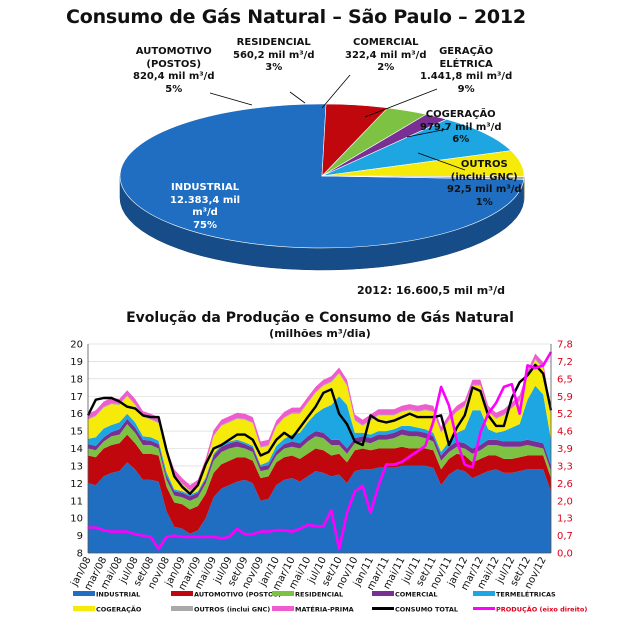  Describe the element at coordinates (232, 610) in the screenshot. I see `legend-label: OUTROS (inclui GNC)` at that location.